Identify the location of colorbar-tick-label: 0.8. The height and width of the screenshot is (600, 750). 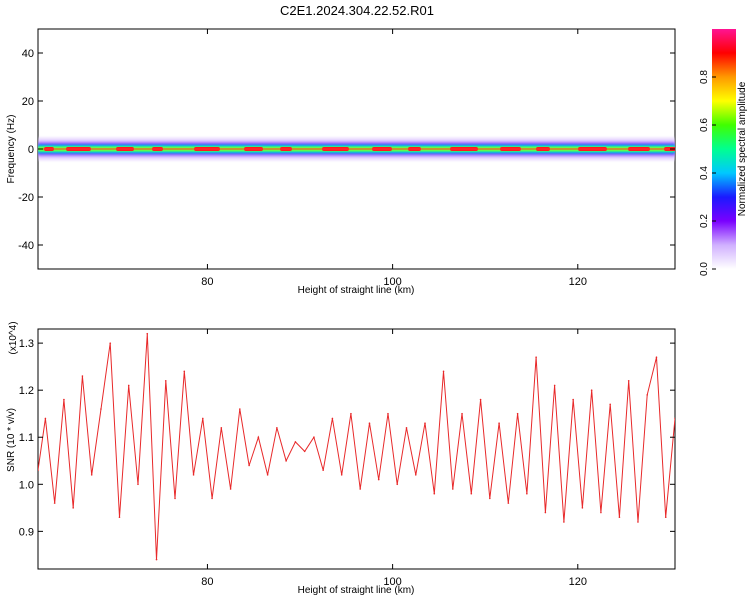
(704, 77).